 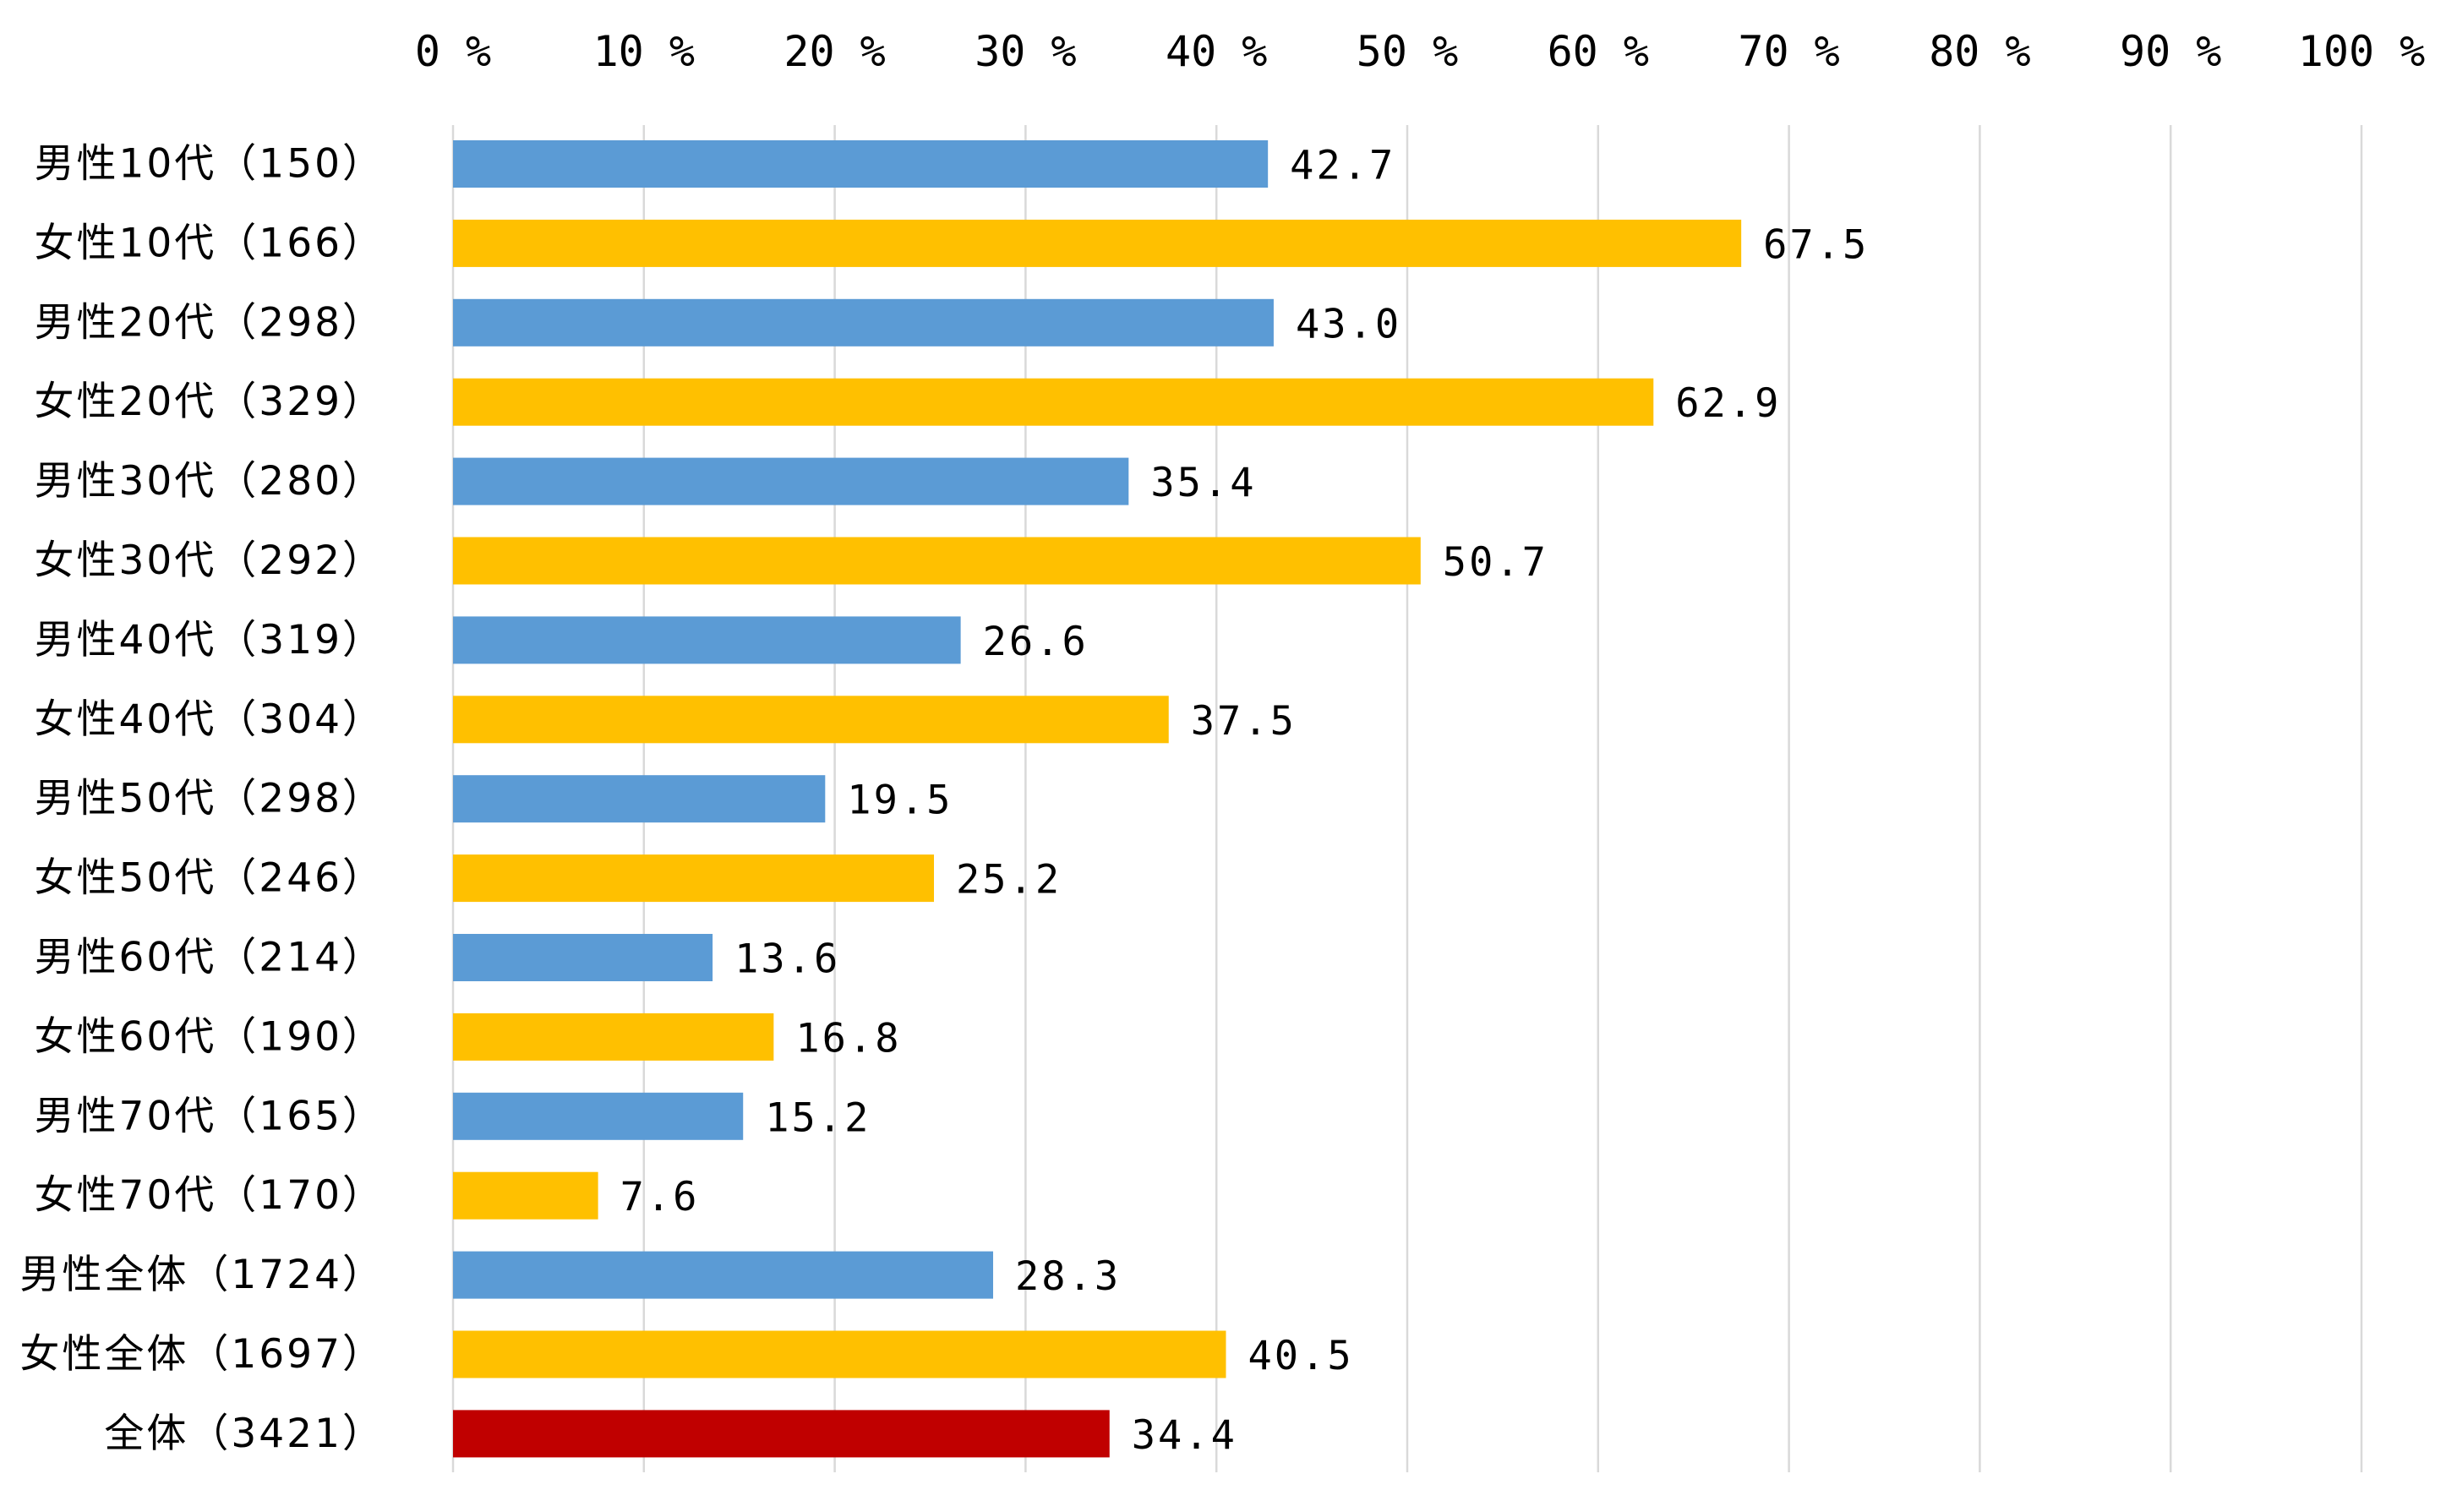 What do you see at coordinates (209, 322) in the screenshot?
I see `category-label: 男性20代（298）` at bounding box center [209, 322].